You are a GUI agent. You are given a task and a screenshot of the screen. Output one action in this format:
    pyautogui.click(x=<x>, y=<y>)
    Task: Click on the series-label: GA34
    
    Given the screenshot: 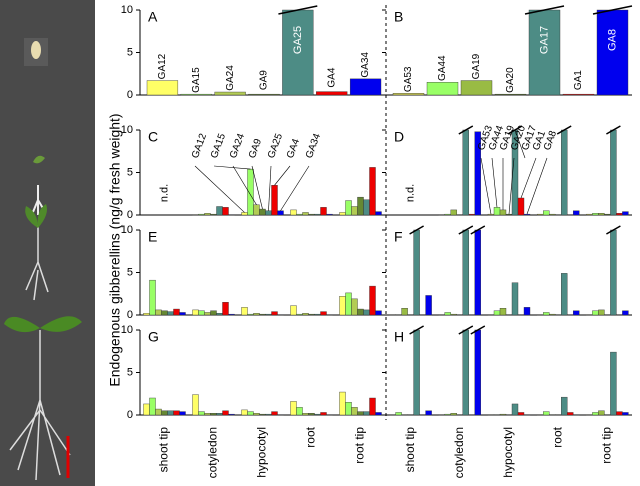 What is the action you would take?
    pyautogui.click(x=313, y=146)
    